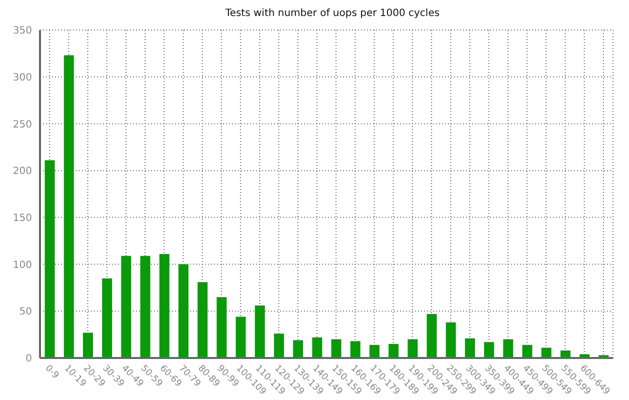  What do you see at coordinates (22, 124) in the screenshot?
I see `y-tick-label: 250` at bounding box center [22, 124].